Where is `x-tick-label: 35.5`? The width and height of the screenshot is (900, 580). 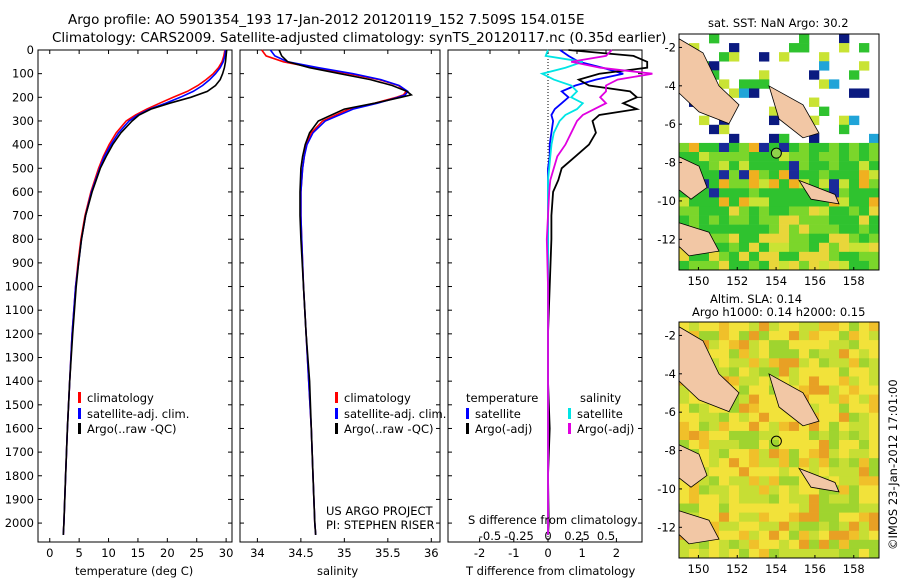 x-tick-label: 35.5 is located at coordinates (388, 553).